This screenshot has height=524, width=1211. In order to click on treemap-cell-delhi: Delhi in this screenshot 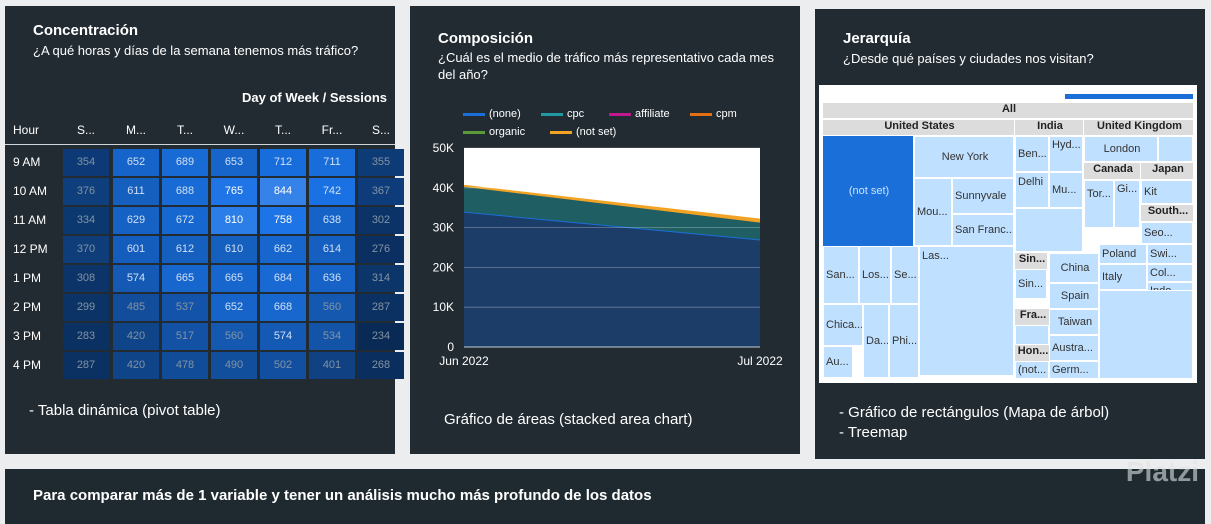, I will do `click(1032, 190)`.